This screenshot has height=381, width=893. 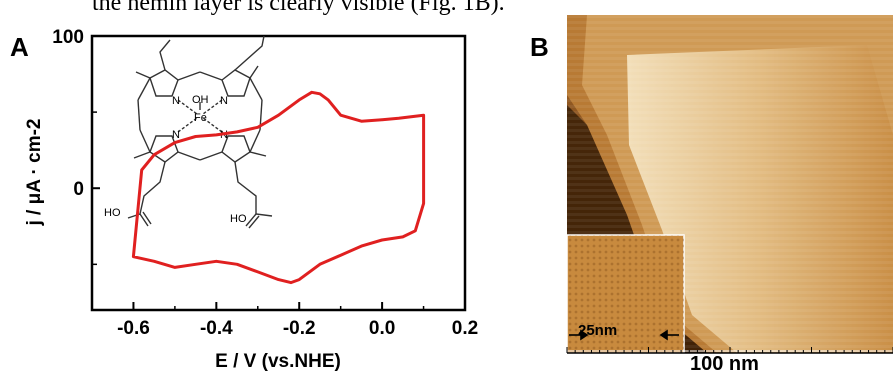 What do you see at coordinates (224, 101) in the screenshot?
I see `nitrogen-label-2: N` at bounding box center [224, 101].